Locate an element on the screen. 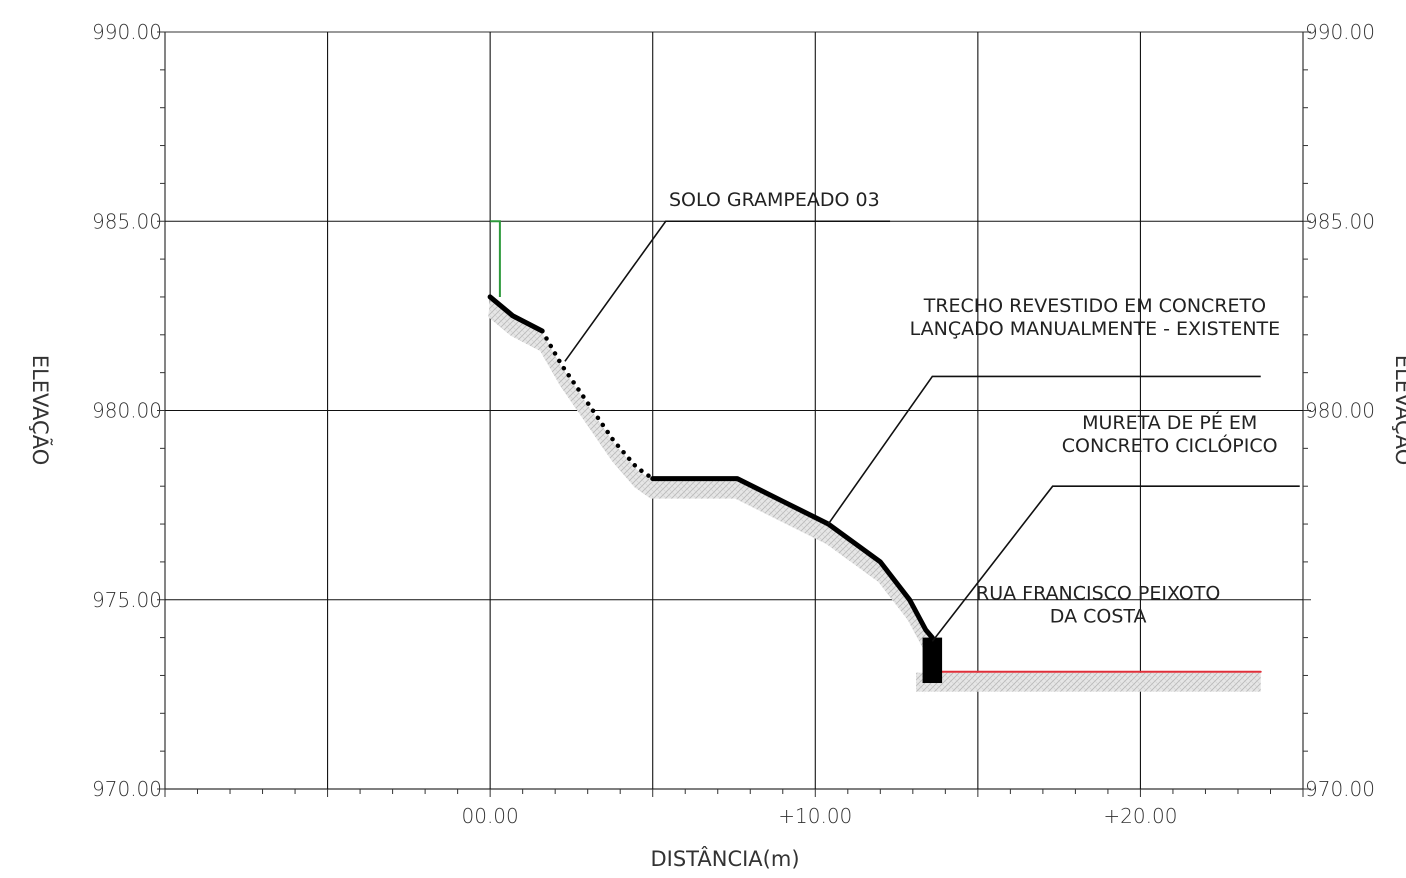 This screenshot has height=878, width=1406. annotation-text: RUA FRANCISCO PEIXOTO is located at coordinates (1098, 593).